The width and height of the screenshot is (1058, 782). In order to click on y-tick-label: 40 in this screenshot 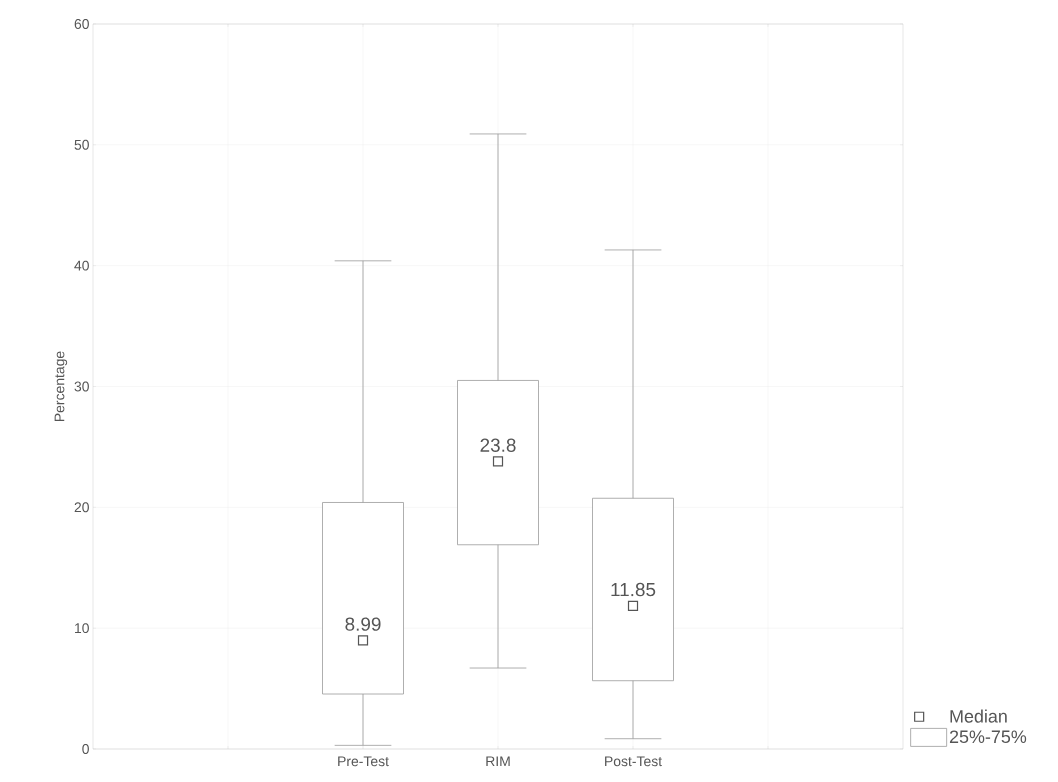, I will do `click(81, 265)`.